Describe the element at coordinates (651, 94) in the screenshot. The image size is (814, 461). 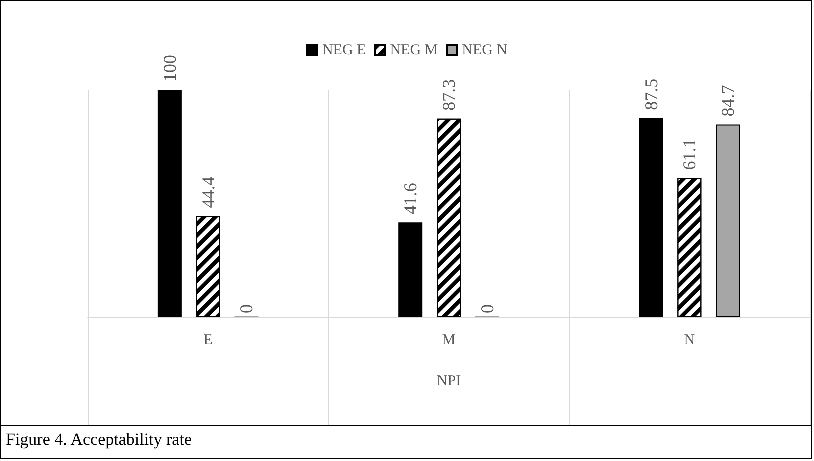
I see `data-label: 87.5` at that location.